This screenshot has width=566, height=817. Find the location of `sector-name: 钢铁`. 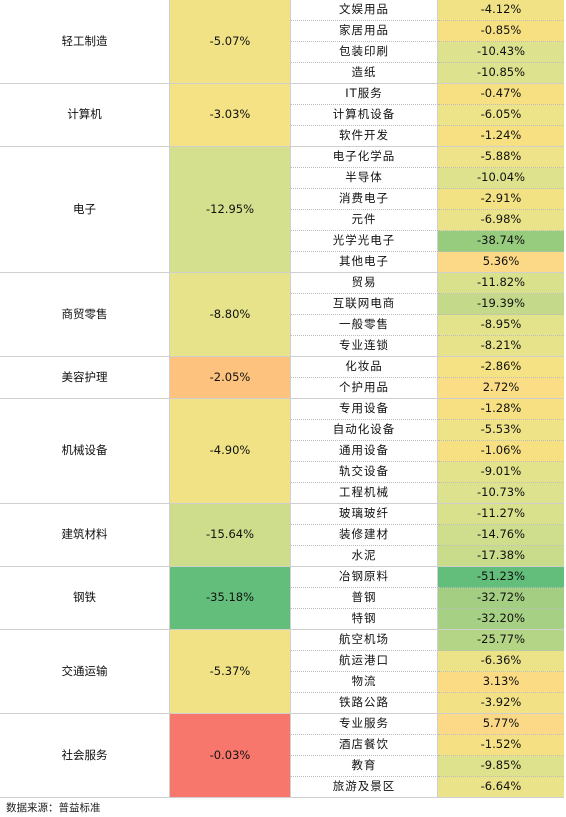

sector-name: 钢铁 is located at coordinates (85, 598).